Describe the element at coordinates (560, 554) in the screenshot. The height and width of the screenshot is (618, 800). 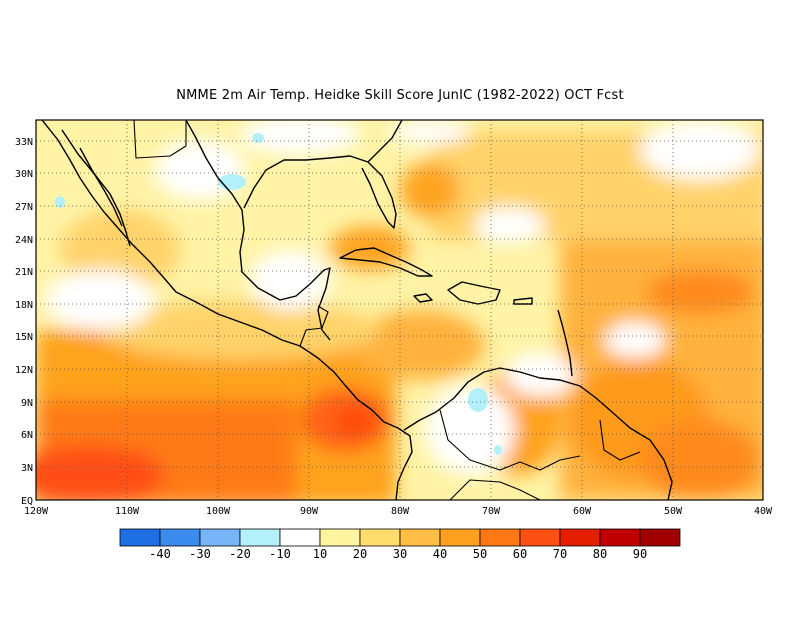
I see `colorbar-label: 70` at that location.